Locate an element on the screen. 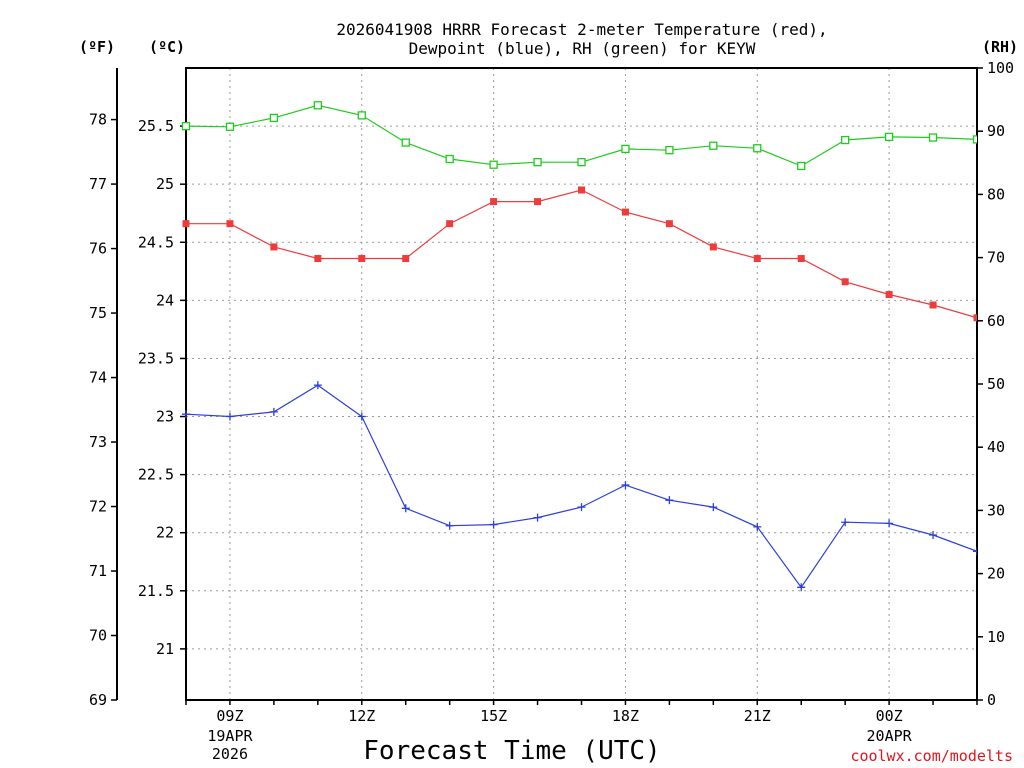 The width and height of the screenshot is (1024, 768). rh-tick-label: 40 is located at coordinates (996, 447).